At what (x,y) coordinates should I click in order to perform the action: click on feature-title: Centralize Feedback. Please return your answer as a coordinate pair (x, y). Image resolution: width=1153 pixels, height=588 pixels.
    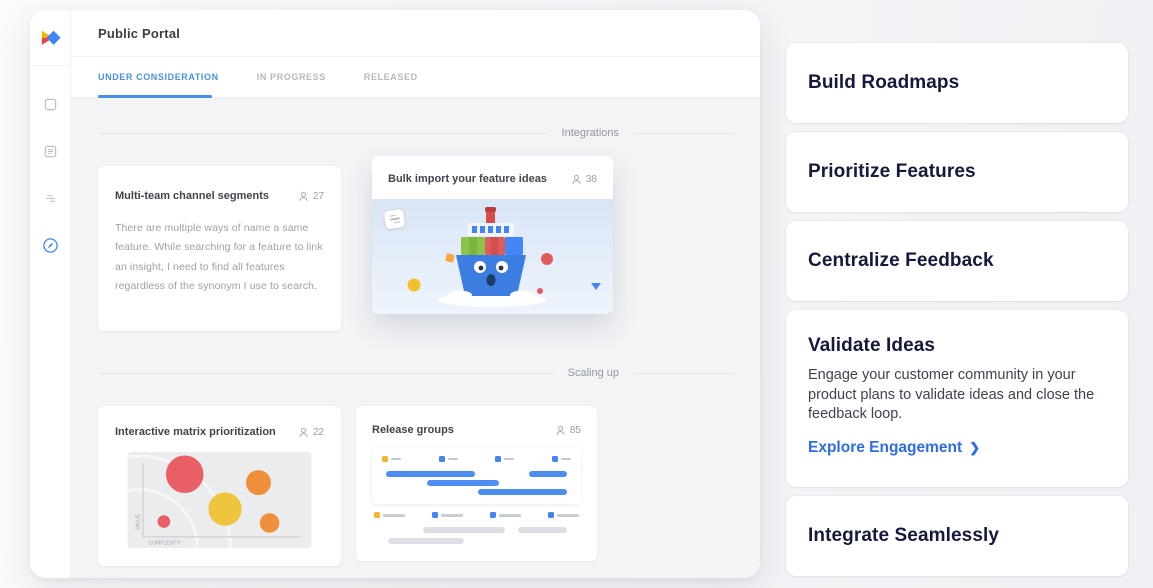
    Looking at the image, I should click on (901, 260).